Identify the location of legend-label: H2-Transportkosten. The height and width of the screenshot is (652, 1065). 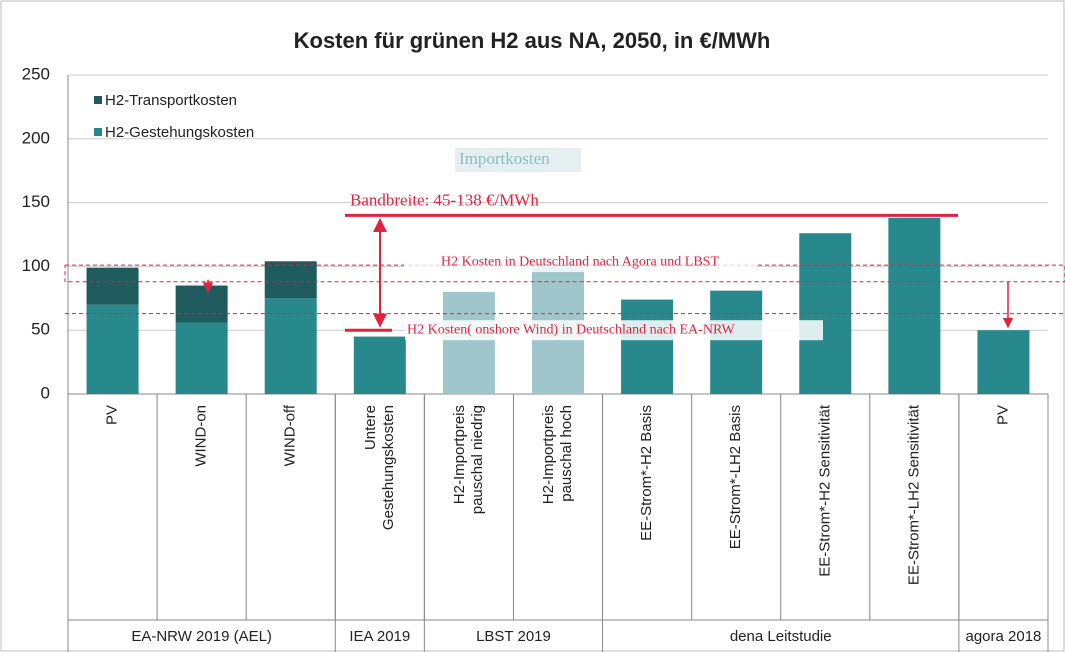
(171, 100).